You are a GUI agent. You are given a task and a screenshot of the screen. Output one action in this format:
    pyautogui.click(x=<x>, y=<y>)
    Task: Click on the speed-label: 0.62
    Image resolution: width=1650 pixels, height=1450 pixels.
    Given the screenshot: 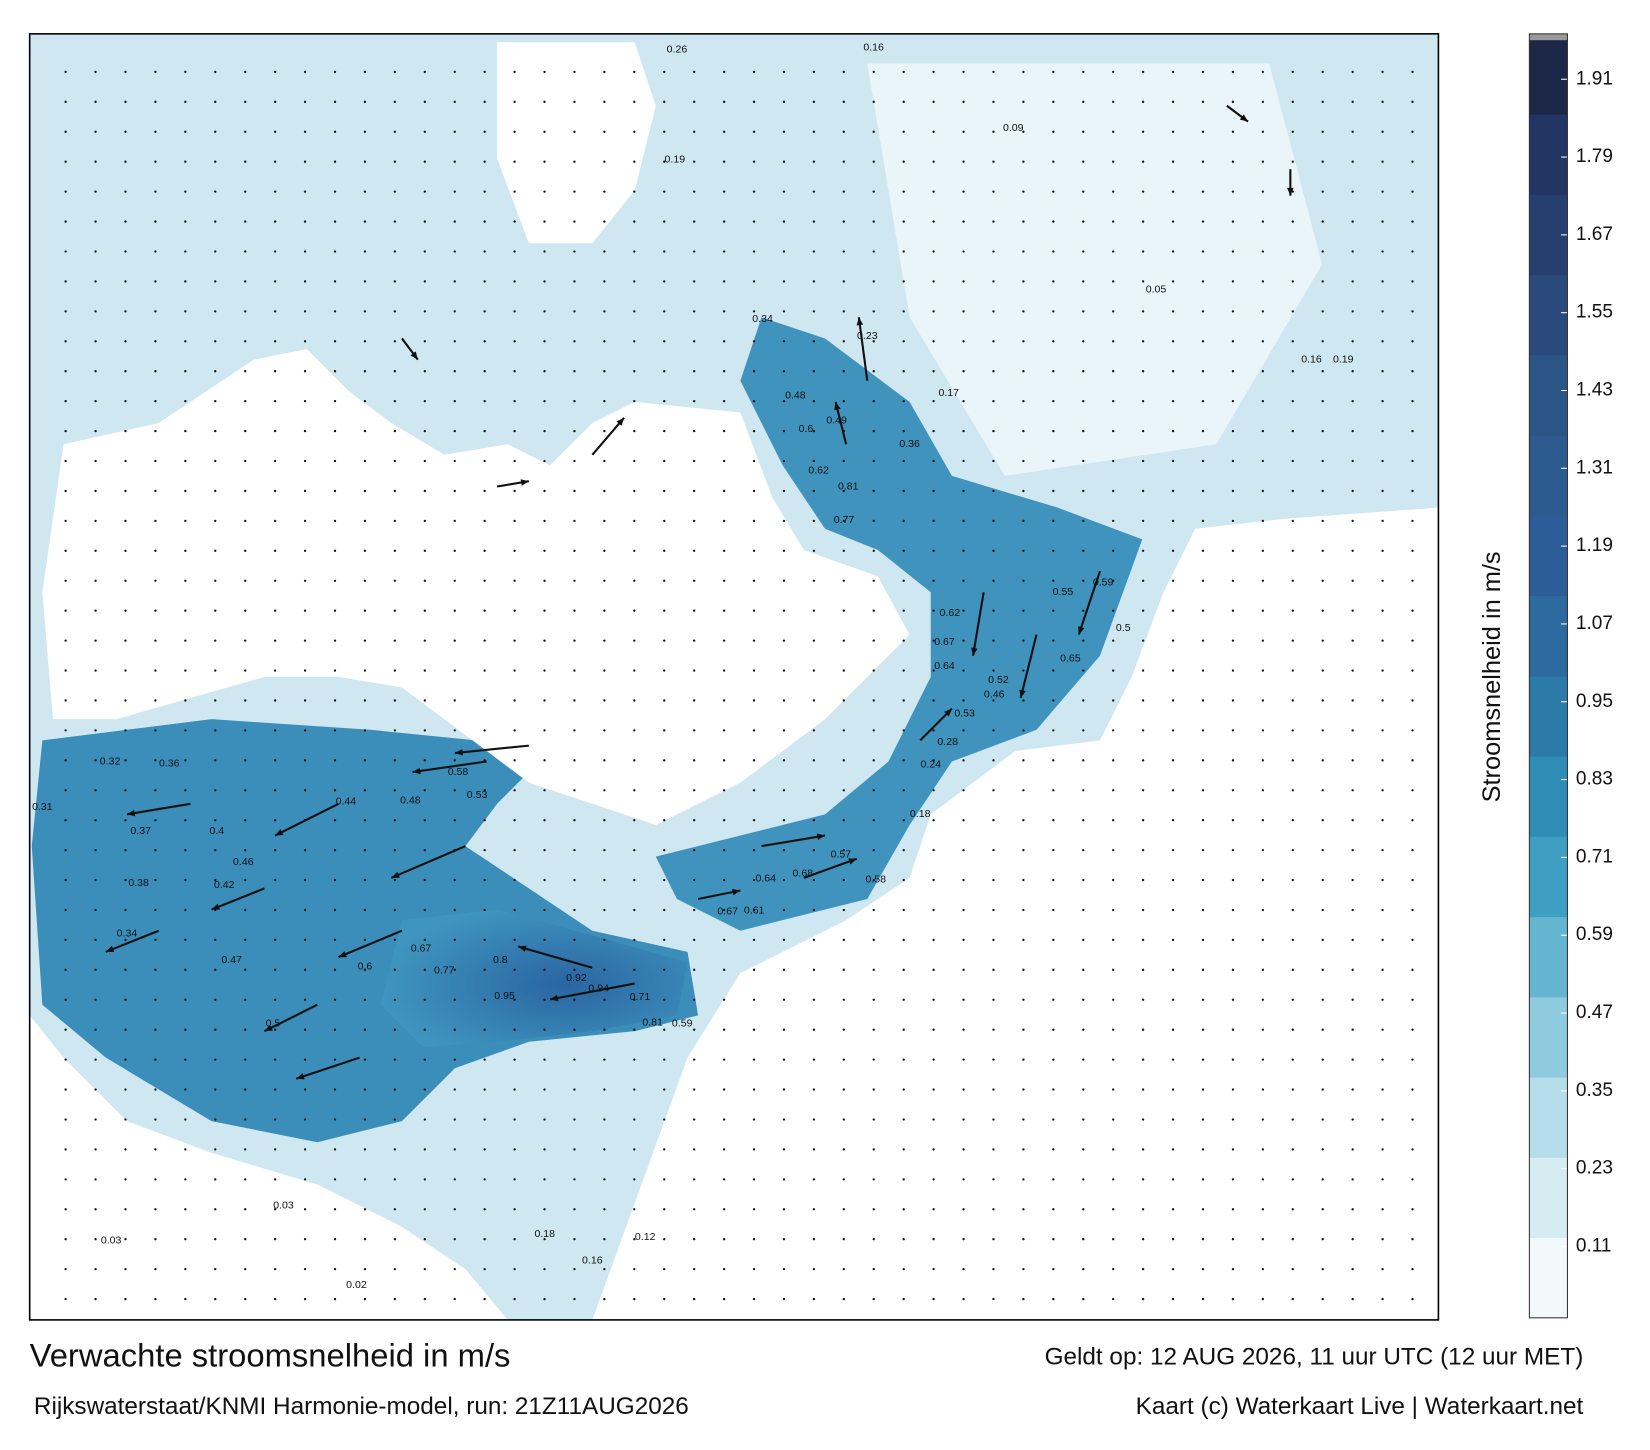 What is the action you would take?
    pyautogui.click(x=818, y=470)
    